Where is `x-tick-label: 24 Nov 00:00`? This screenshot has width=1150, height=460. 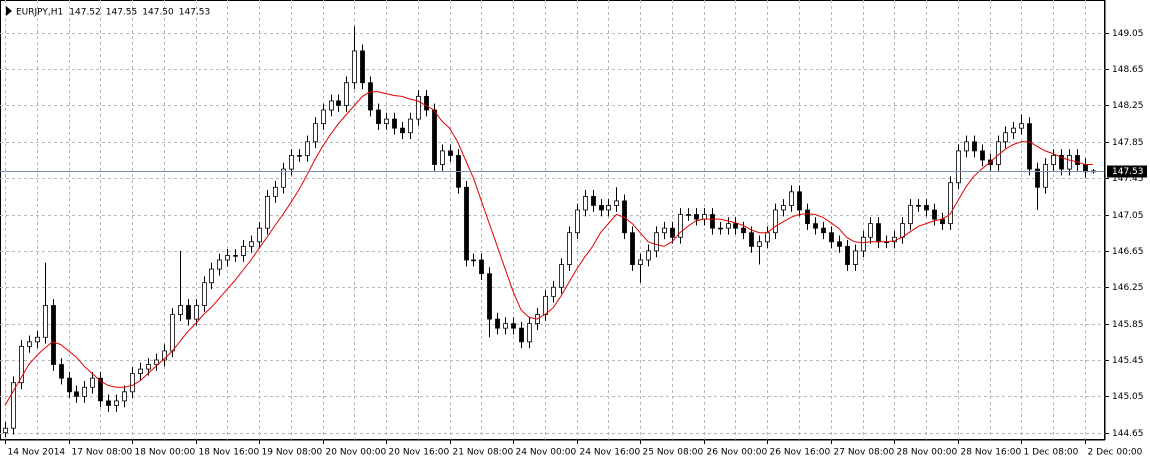
x-tick-label: 24 Nov 00:00 is located at coordinates (546, 453).